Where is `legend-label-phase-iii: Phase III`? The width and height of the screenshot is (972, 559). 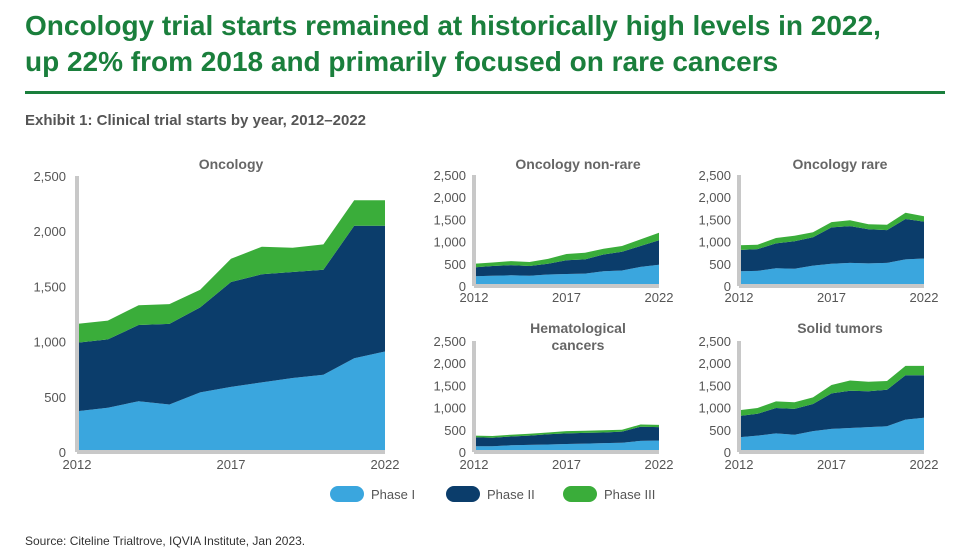 legend-label-phase-iii: Phase III is located at coordinates (629, 494).